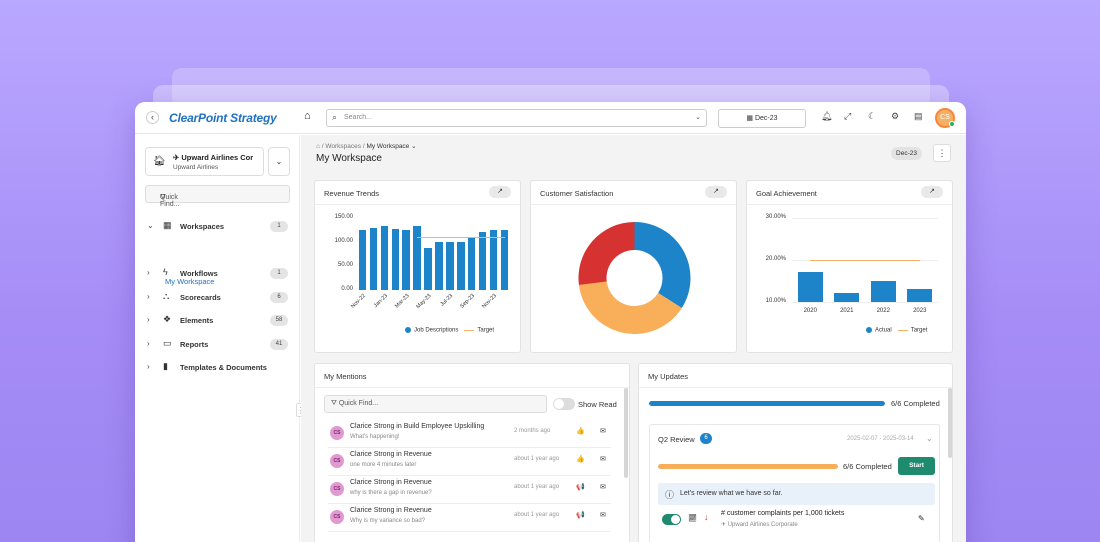 The image size is (1100, 542). I want to click on sidebar-item-workspaces: ⌄ ▦ Workspaces 1, so click(217, 227).